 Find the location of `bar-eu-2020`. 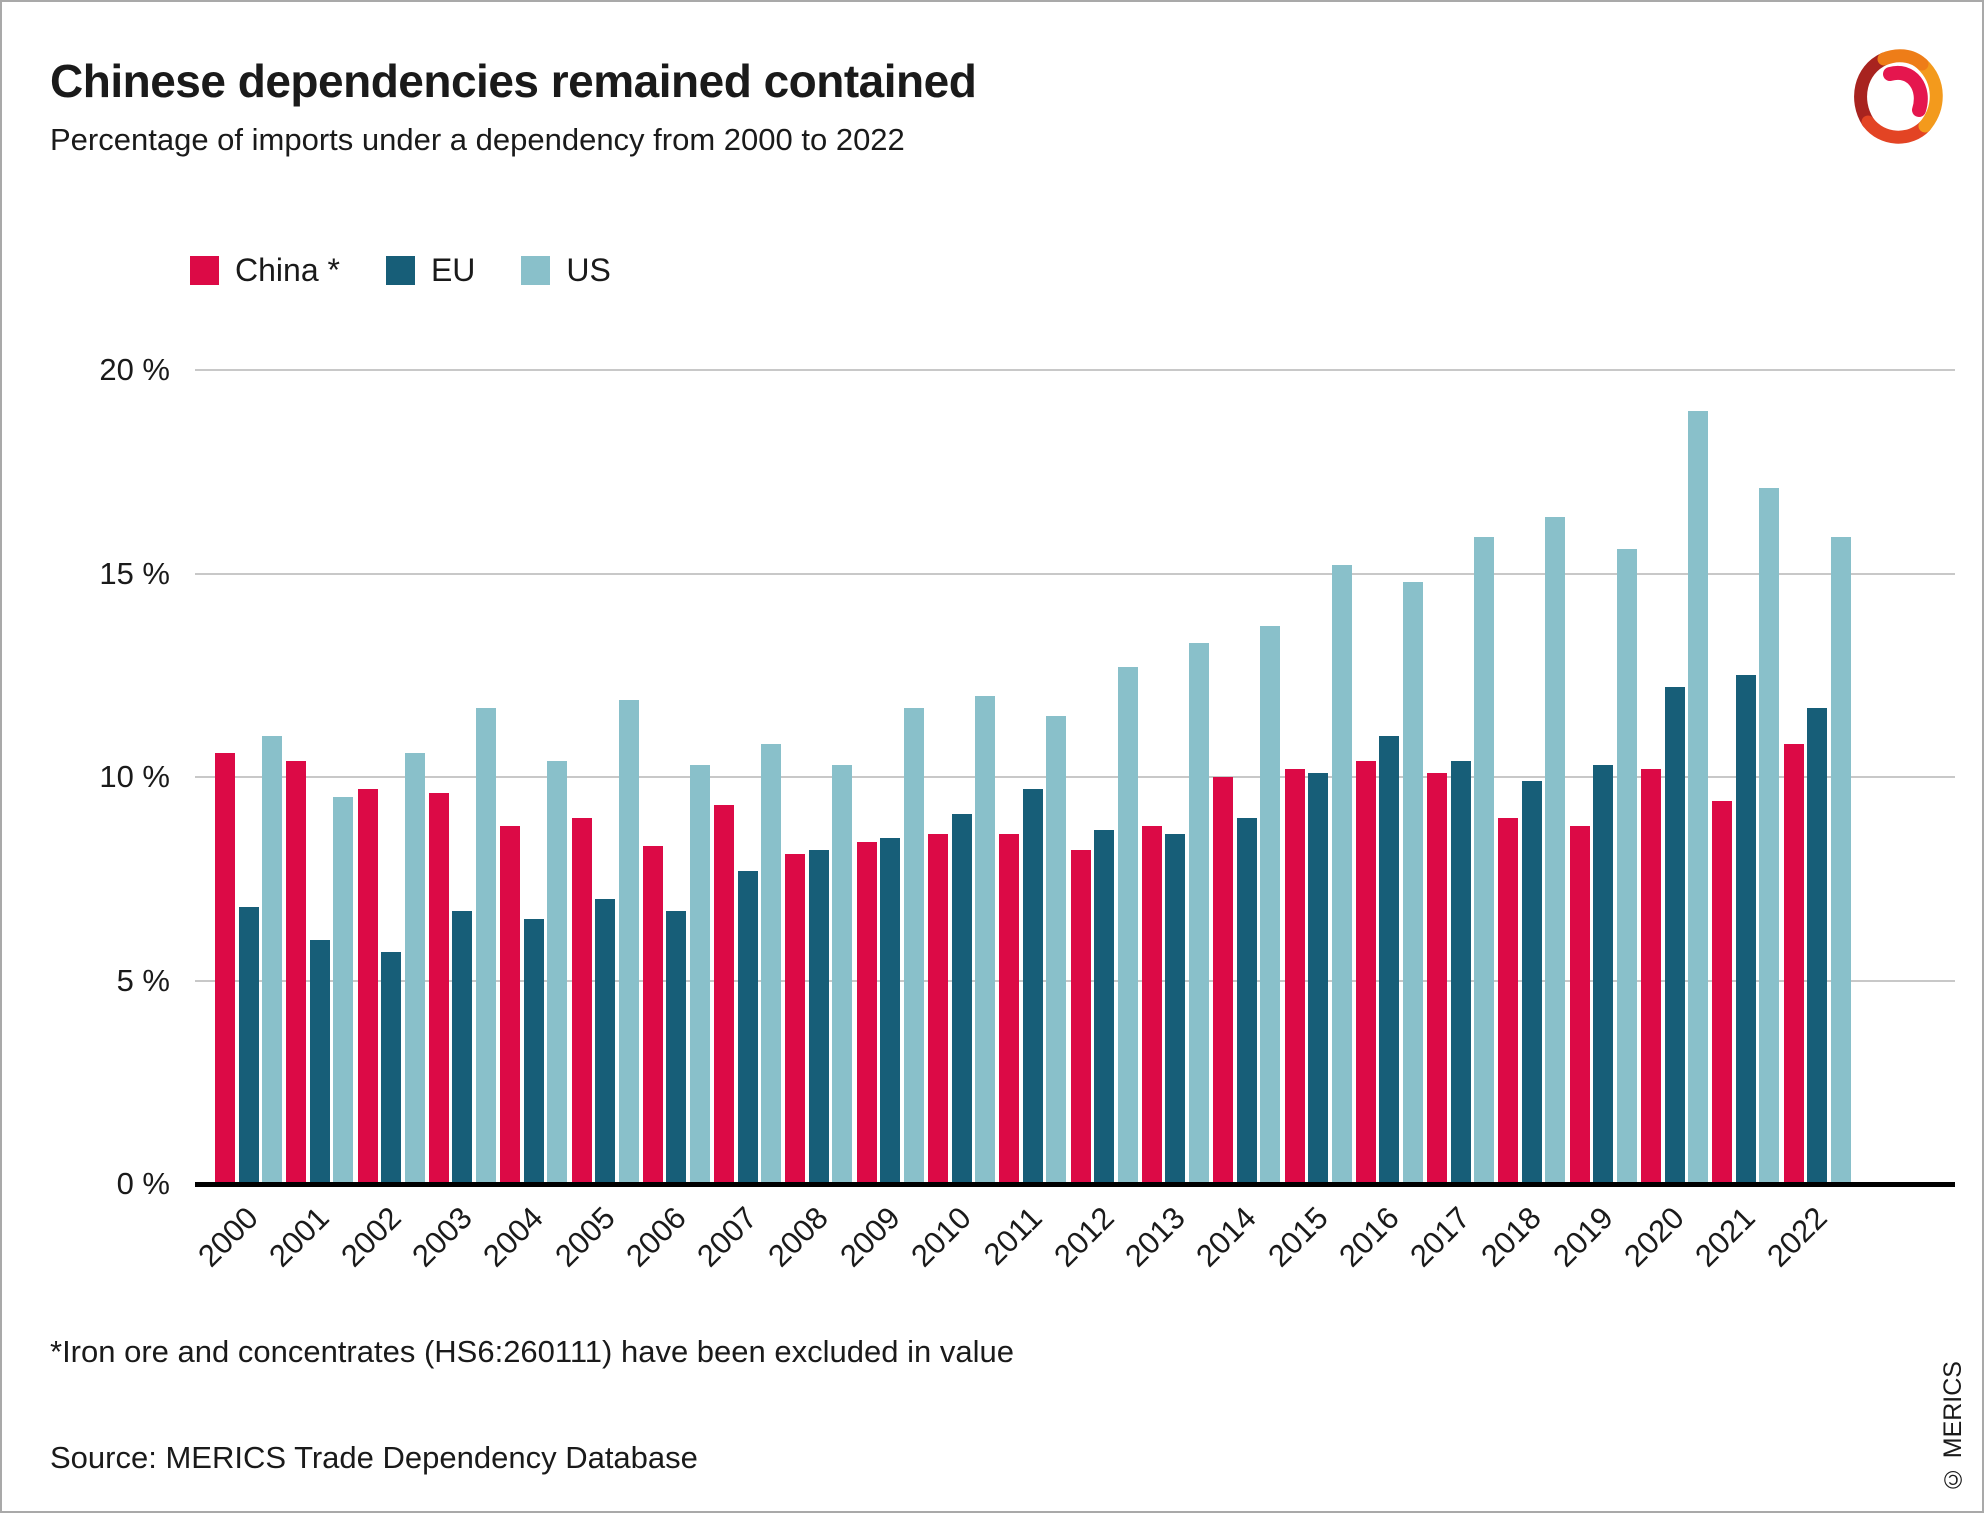

bar-eu-2020 is located at coordinates (1674, 936).